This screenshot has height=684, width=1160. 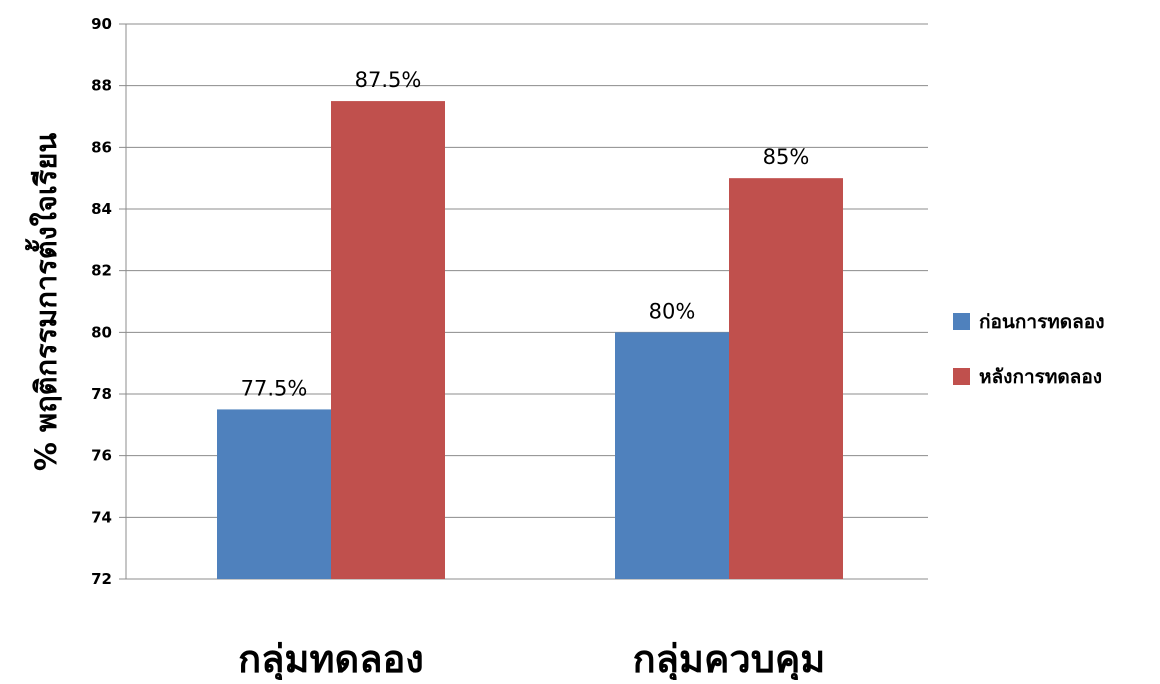 I want to click on y-tick-label: 86, so click(x=101, y=147).